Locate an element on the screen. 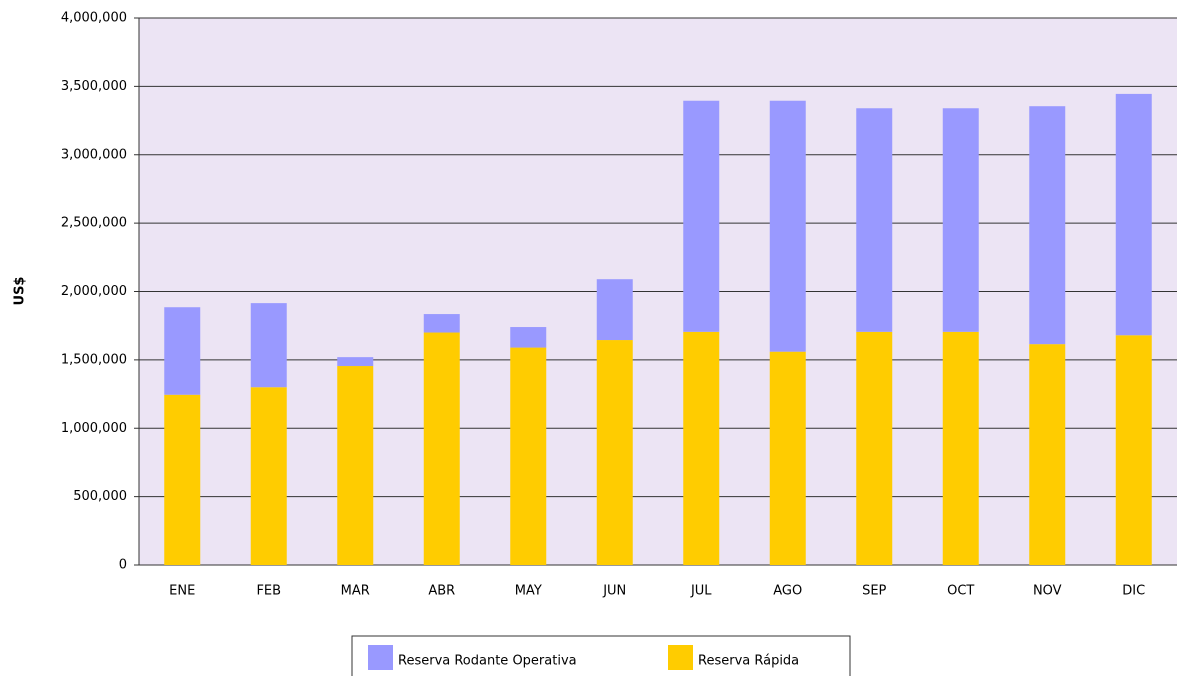  y-axis-label: US$ is located at coordinates (20, 291).